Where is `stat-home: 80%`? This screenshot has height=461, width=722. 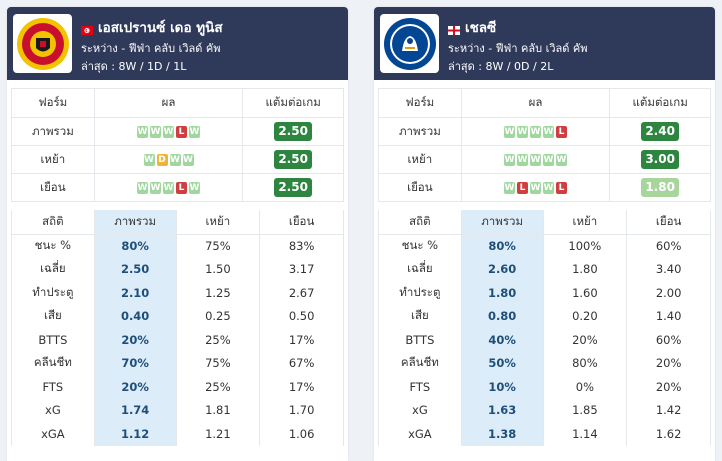
stat-home: 80% is located at coordinates (585, 363).